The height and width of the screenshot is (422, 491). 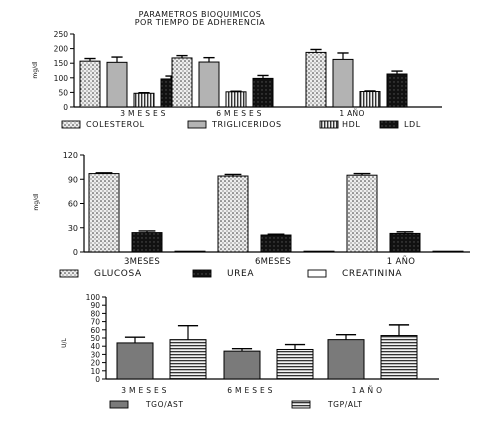 I want to click on legend-label: LDL, so click(x=412, y=124).